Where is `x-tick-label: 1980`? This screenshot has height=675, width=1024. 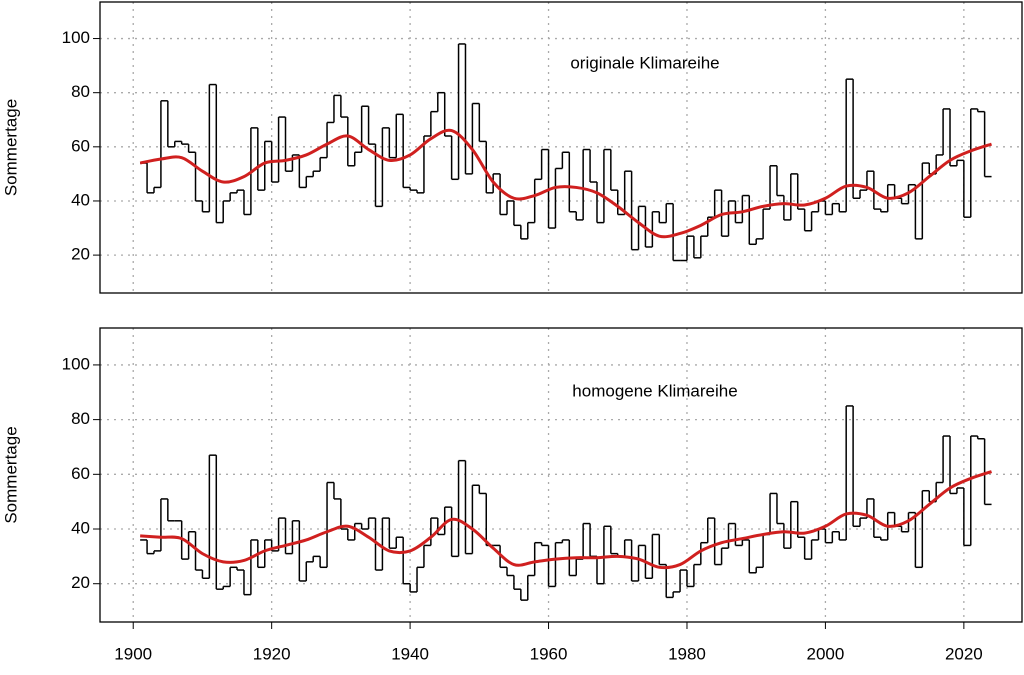 x-tick-label: 1980 is located at coordinates (687, 653).